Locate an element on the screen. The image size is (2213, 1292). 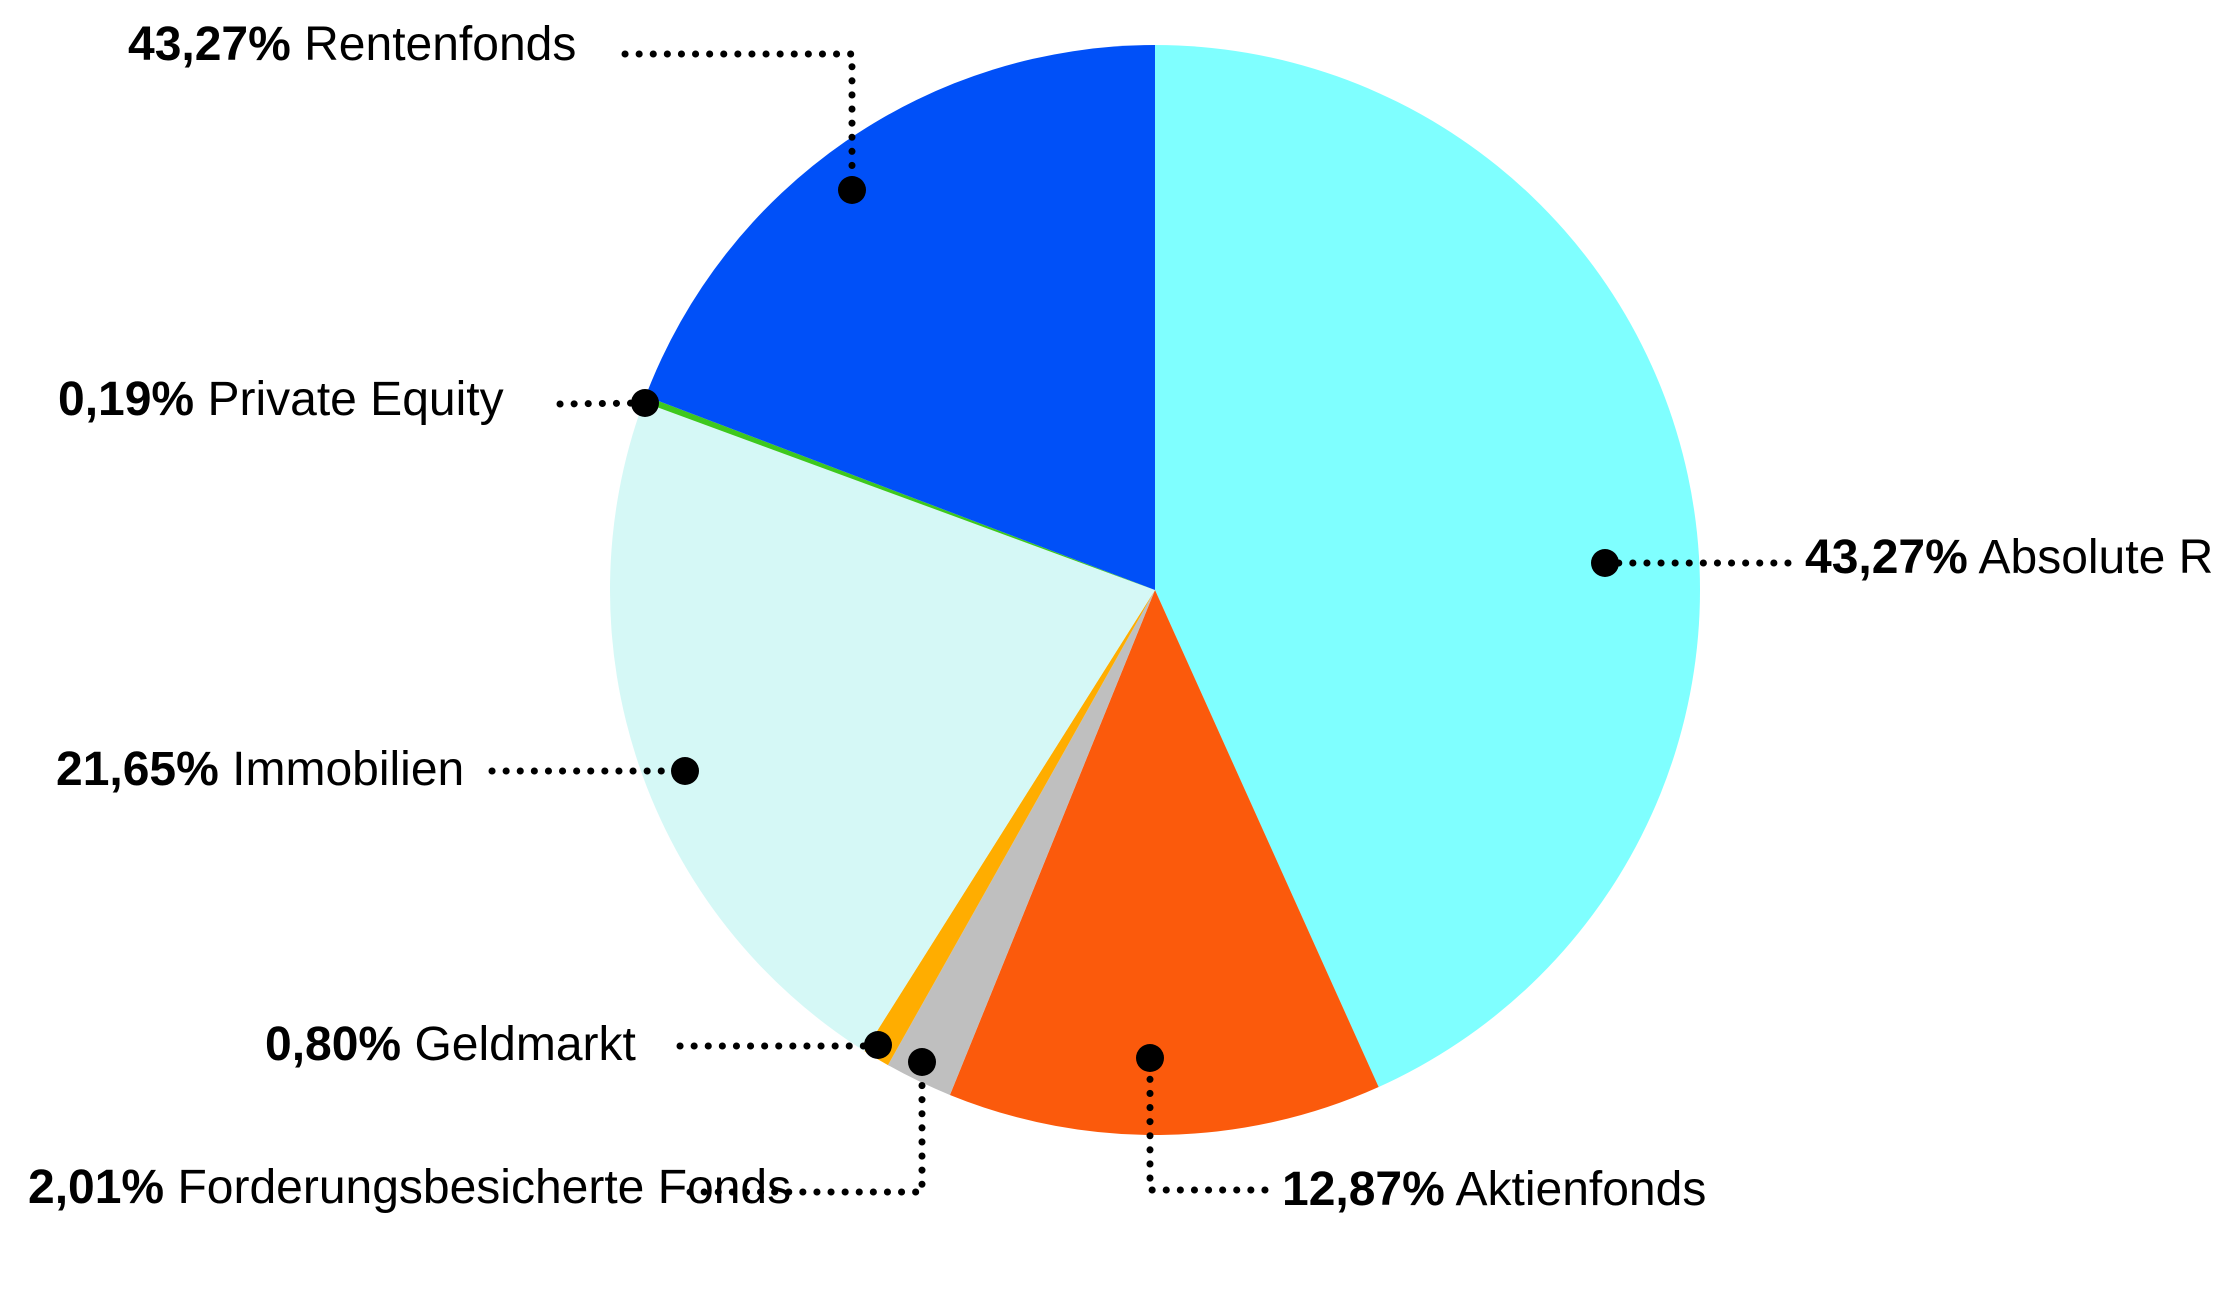
slice-value-label: 0,19% is located at coordinates (126, 399).